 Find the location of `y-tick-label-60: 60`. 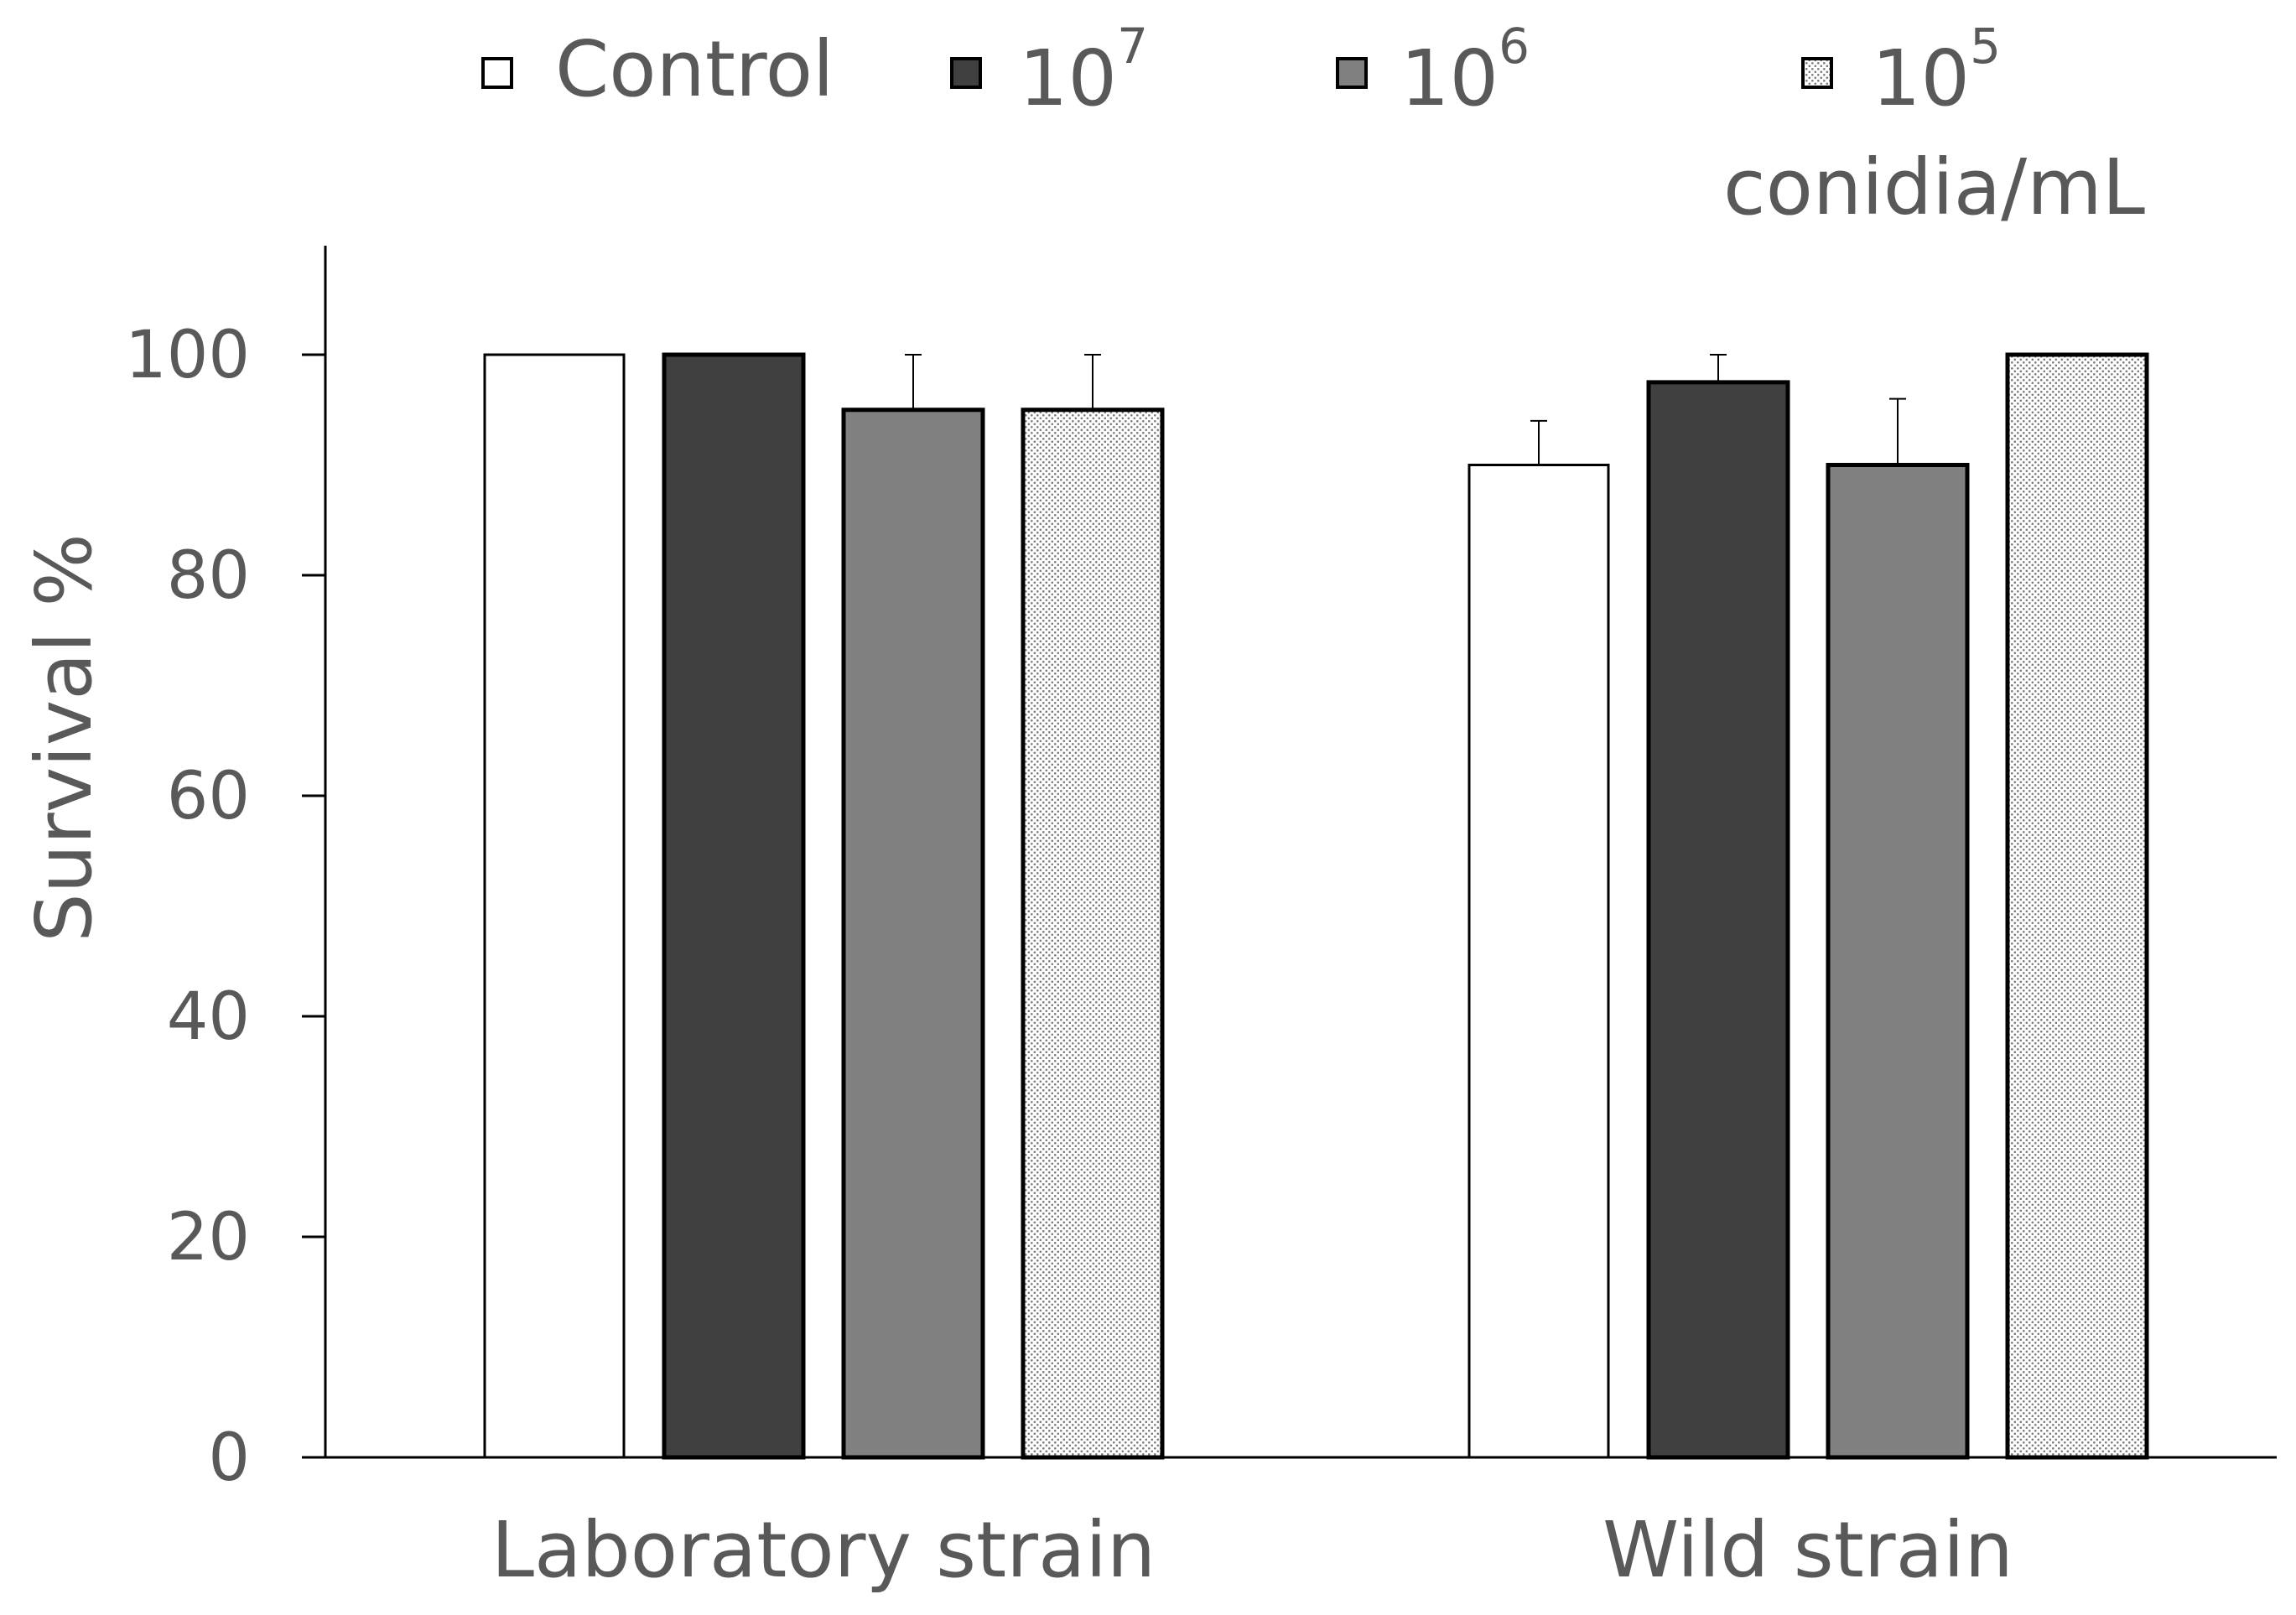

y-tick-label-60: 60 is located at coordinates (208, 796).